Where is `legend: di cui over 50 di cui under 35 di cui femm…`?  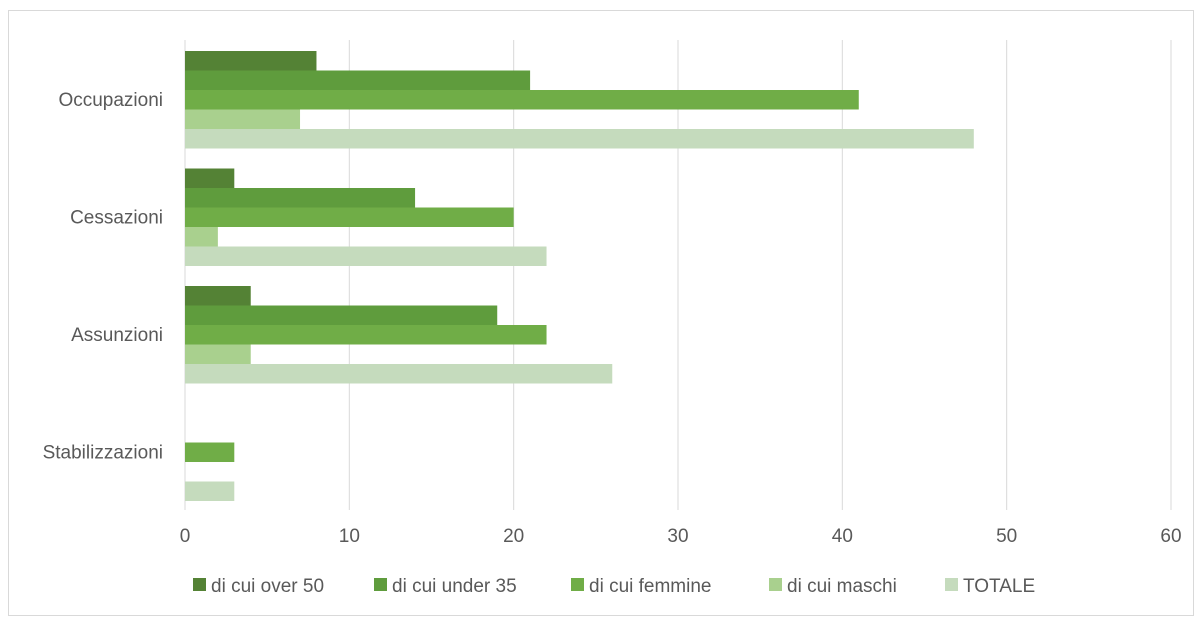
legend: di cui over 50 di cui under 35 di cui femm… is located at coordinates (614, 586).